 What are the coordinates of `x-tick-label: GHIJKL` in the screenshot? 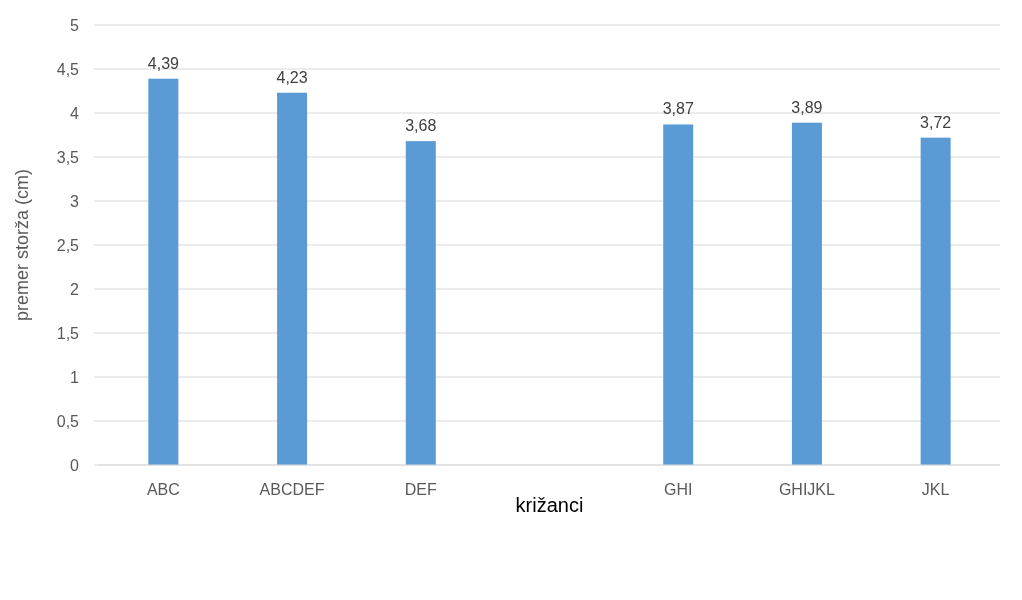 It's located at (807, 489).